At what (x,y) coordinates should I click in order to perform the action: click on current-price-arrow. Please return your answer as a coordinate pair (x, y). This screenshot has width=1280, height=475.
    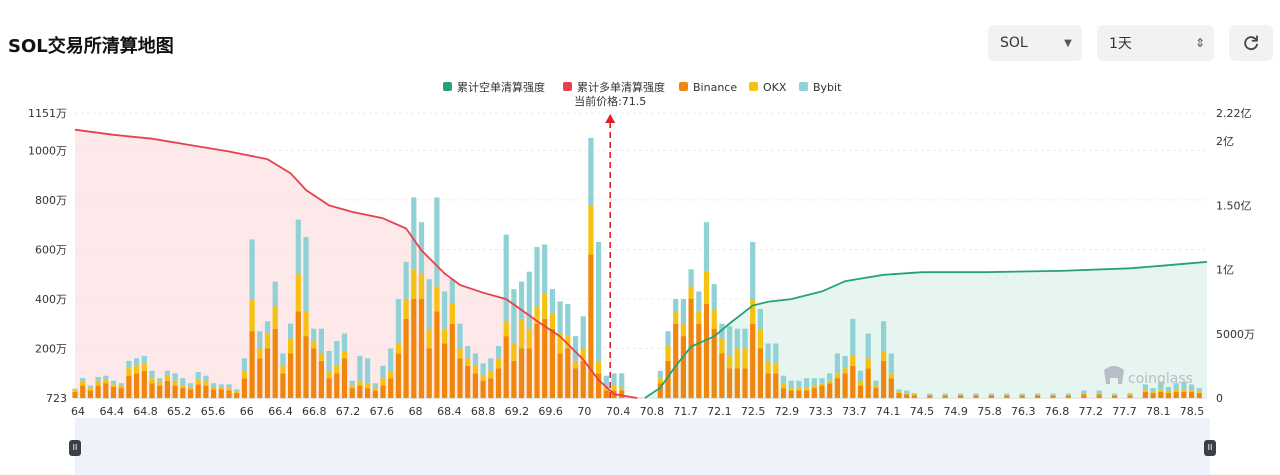
    Looking at the image, I should click on (610, 118).